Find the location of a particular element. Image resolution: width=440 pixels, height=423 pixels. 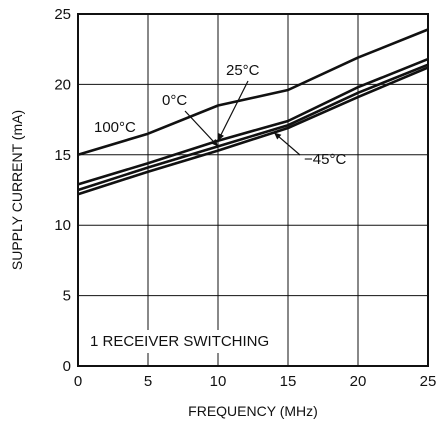

series-label-0: 100°C is located at coordinates (115, 127).